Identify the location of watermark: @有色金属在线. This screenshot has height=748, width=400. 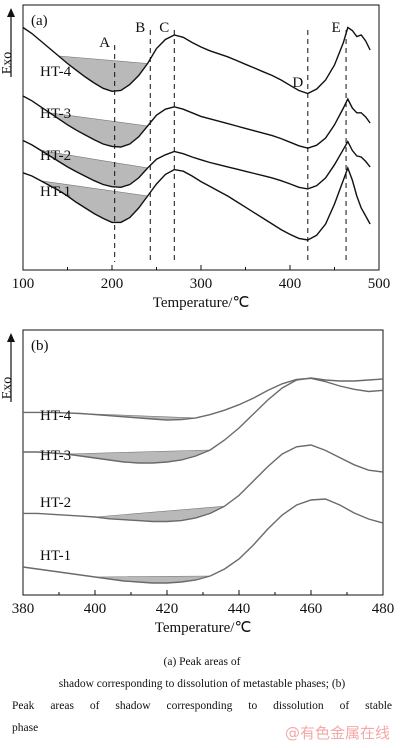
(337, 733).